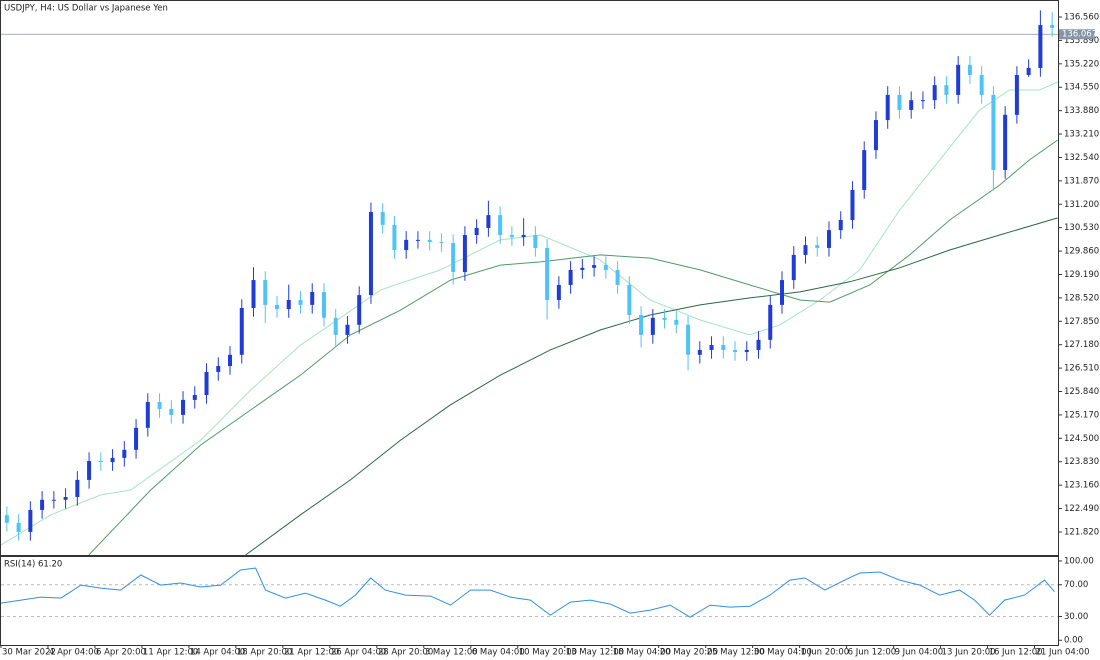  Describe the element at coordinates (1081, 41) in the screenshot. I see `y-tick-label: 135.890` at that location.